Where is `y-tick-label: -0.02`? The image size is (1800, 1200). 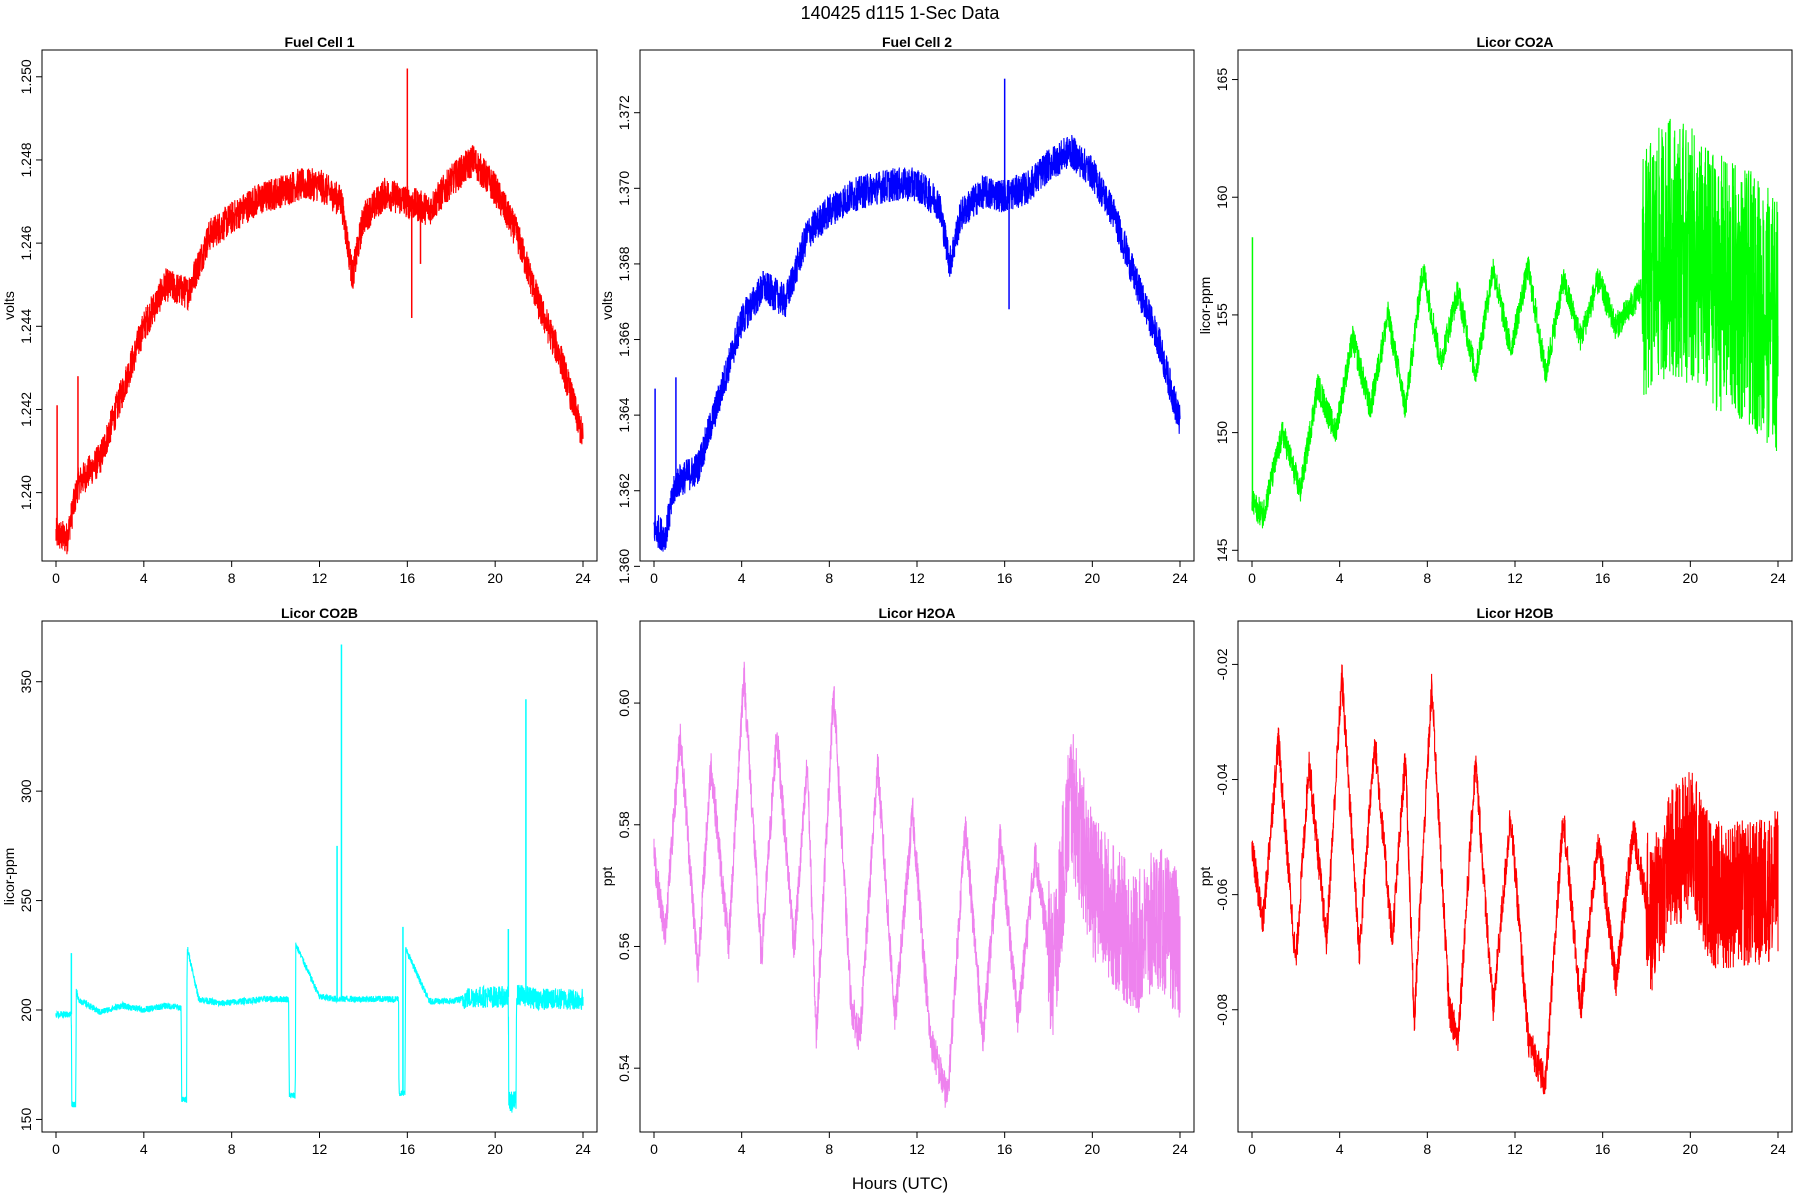 y-tick-label: -0.02 is located at coordinates (1222, 664).